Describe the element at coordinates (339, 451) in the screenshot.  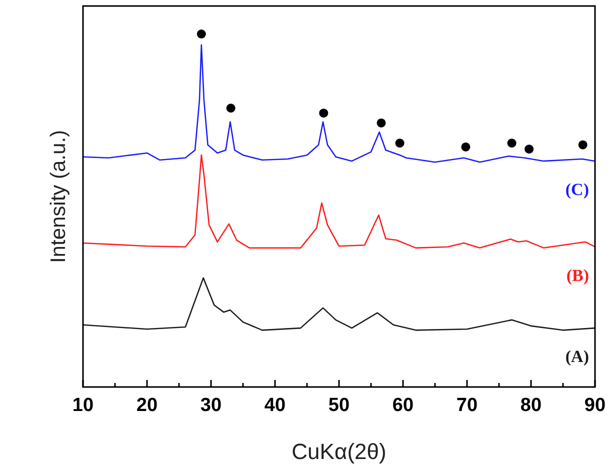
I see `x-axis-title: CuKα(2θ)` at that location.